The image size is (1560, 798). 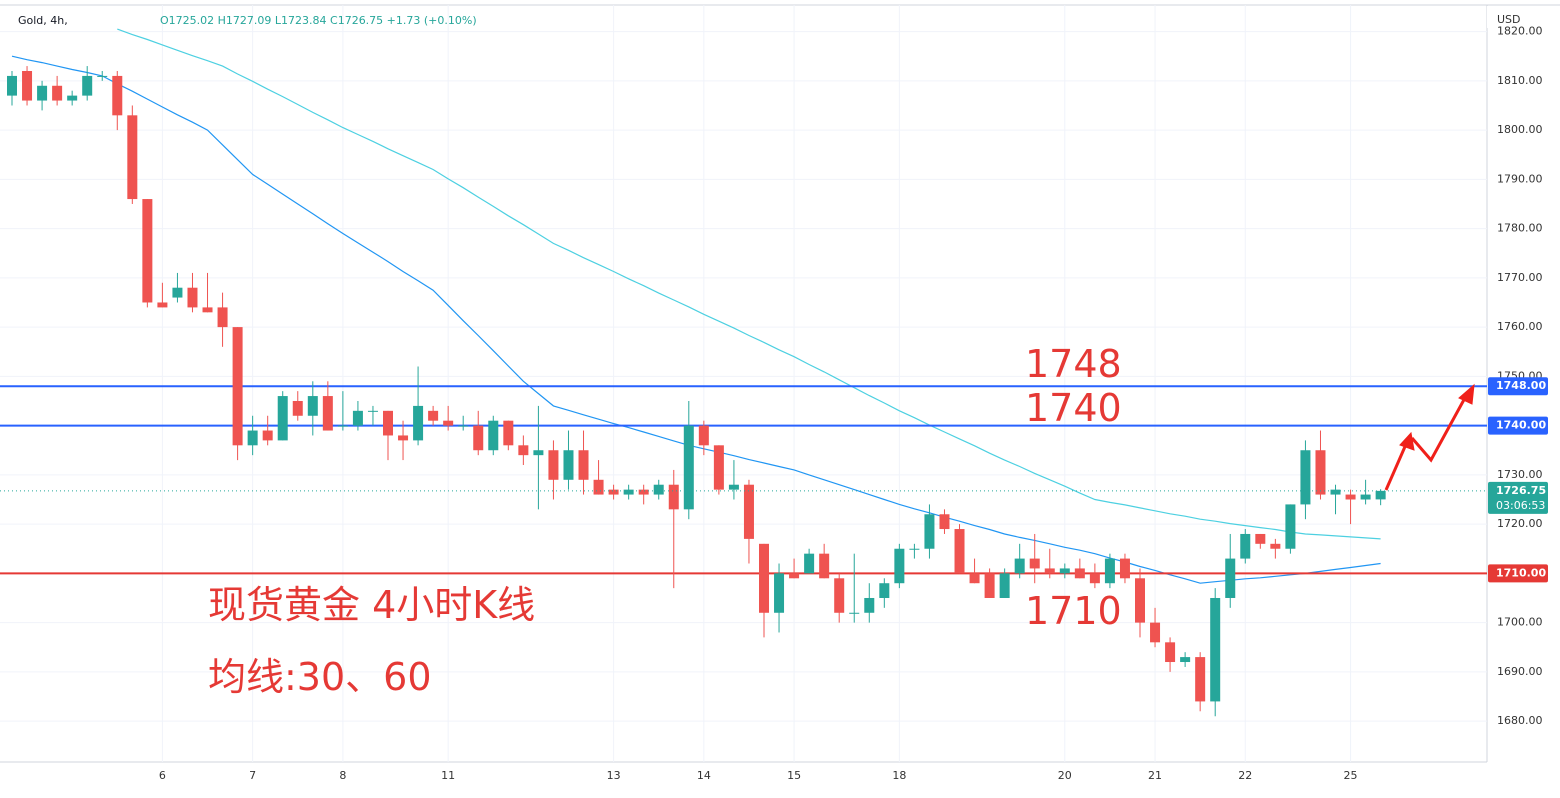 I want to click on last-price-bg, so click(x=1518, y=497).